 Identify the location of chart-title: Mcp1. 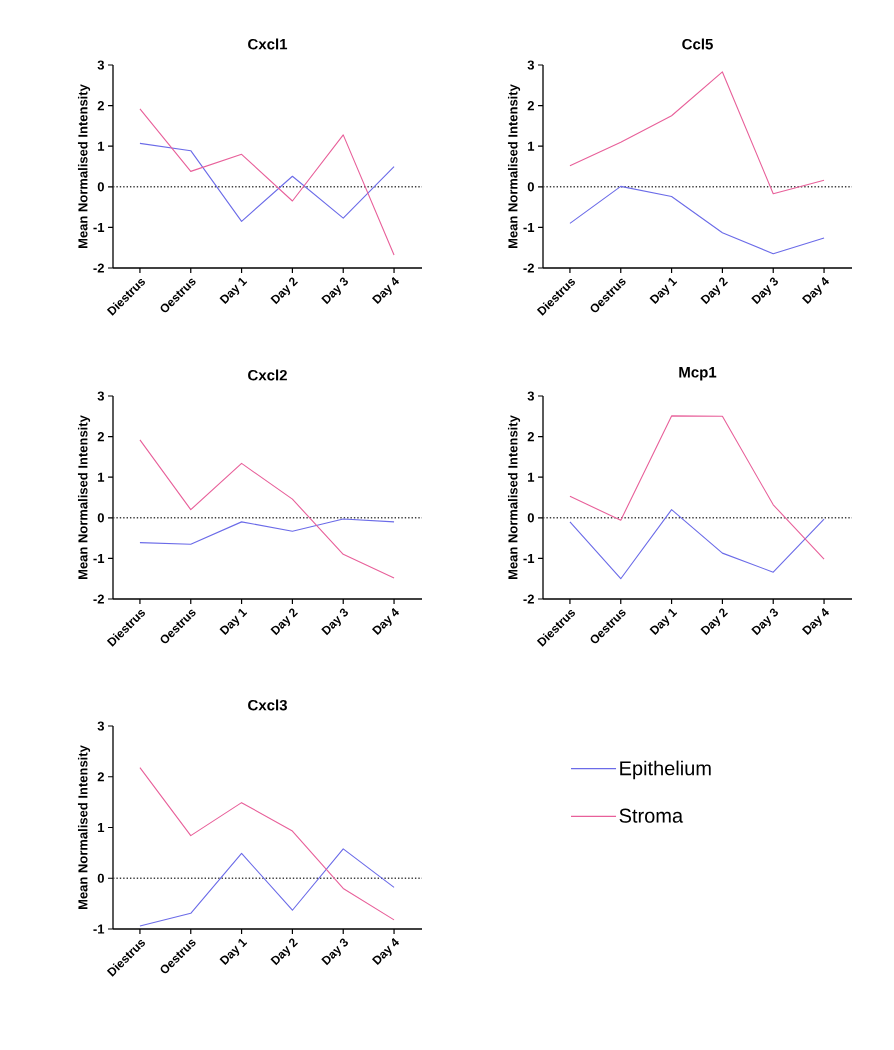
(698, 374).